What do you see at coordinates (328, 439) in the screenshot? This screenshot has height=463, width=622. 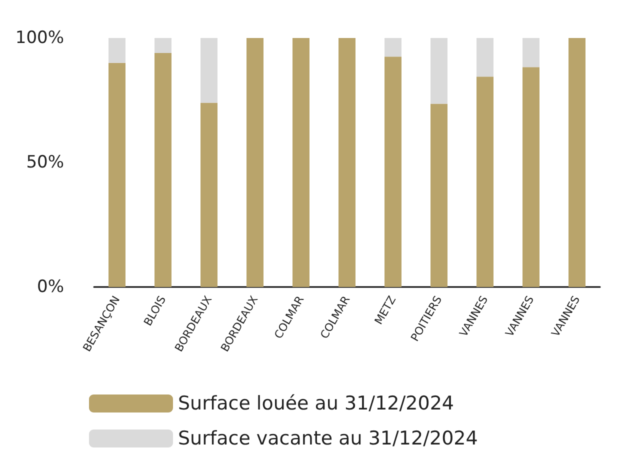 I see `legend-label: Surface vacante au 31/12/2024` at bounding box center [328, 439].